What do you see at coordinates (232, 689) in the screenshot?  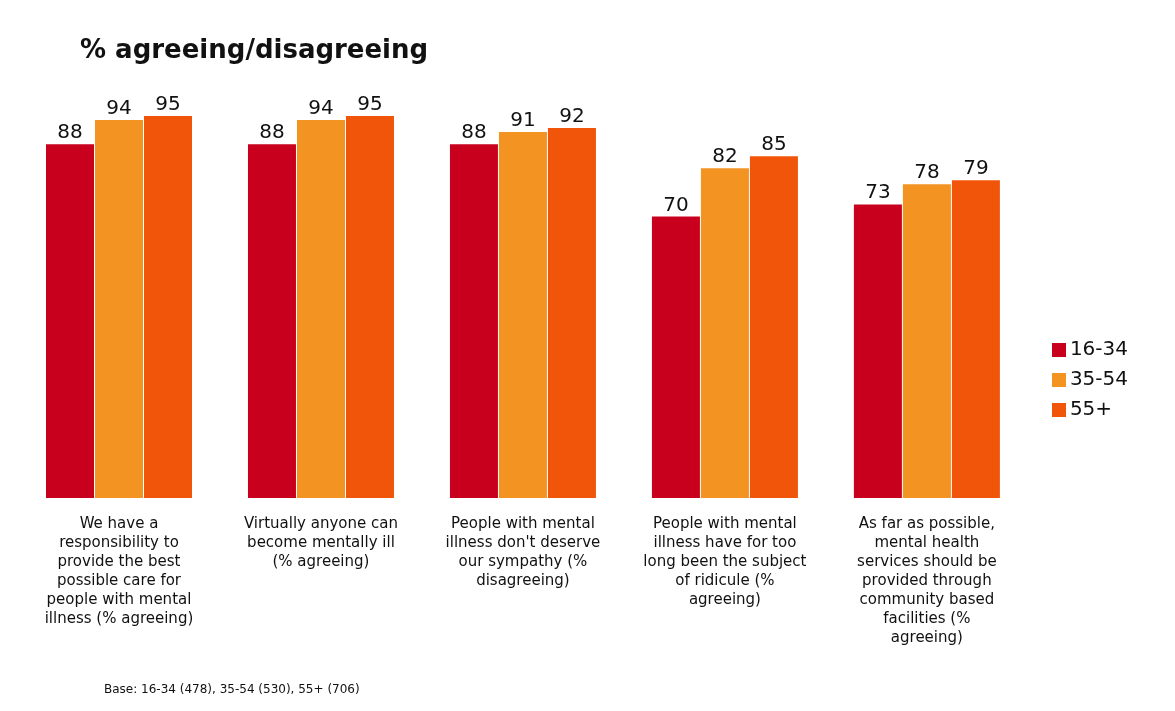 I see `text: Base: 16-34 (478), 35-54 (530), 55+ (706)` at bounding box center [232, 689].